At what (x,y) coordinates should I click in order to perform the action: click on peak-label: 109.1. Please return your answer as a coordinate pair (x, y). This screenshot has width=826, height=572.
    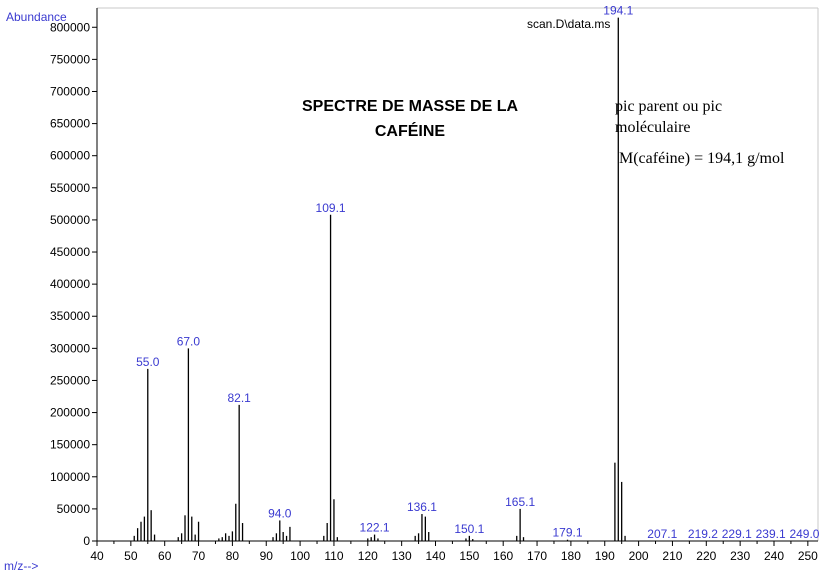
    Looking at the image, I should click on (331, 208).